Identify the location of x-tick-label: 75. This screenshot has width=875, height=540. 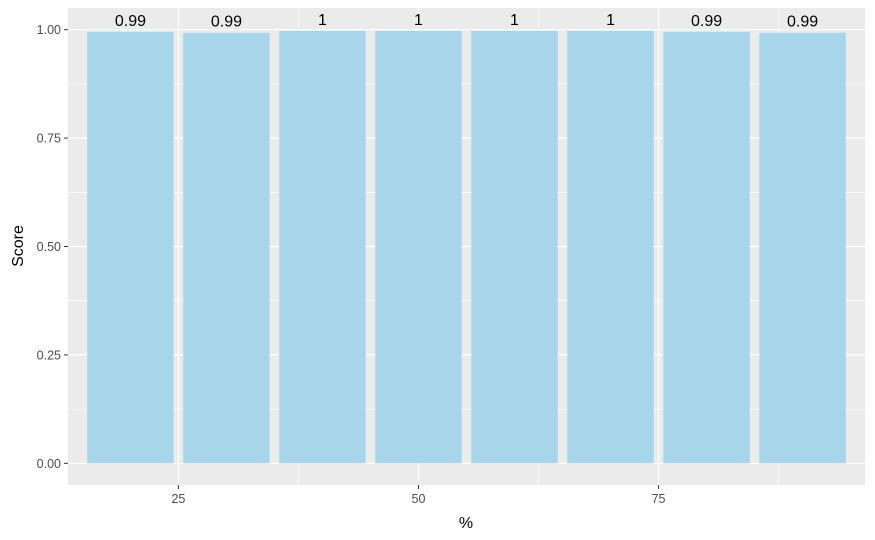
(659, 499).